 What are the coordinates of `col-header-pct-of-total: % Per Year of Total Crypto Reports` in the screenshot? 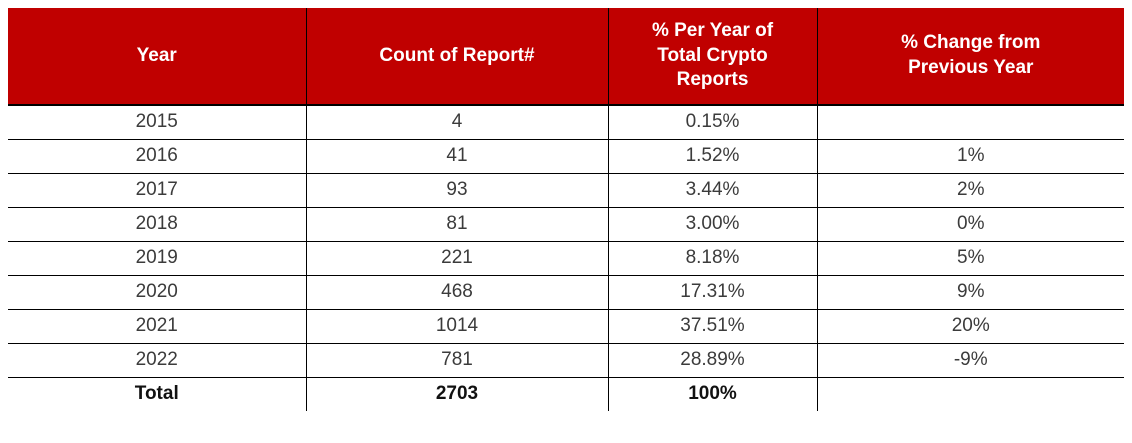 It's located at (713, 57).